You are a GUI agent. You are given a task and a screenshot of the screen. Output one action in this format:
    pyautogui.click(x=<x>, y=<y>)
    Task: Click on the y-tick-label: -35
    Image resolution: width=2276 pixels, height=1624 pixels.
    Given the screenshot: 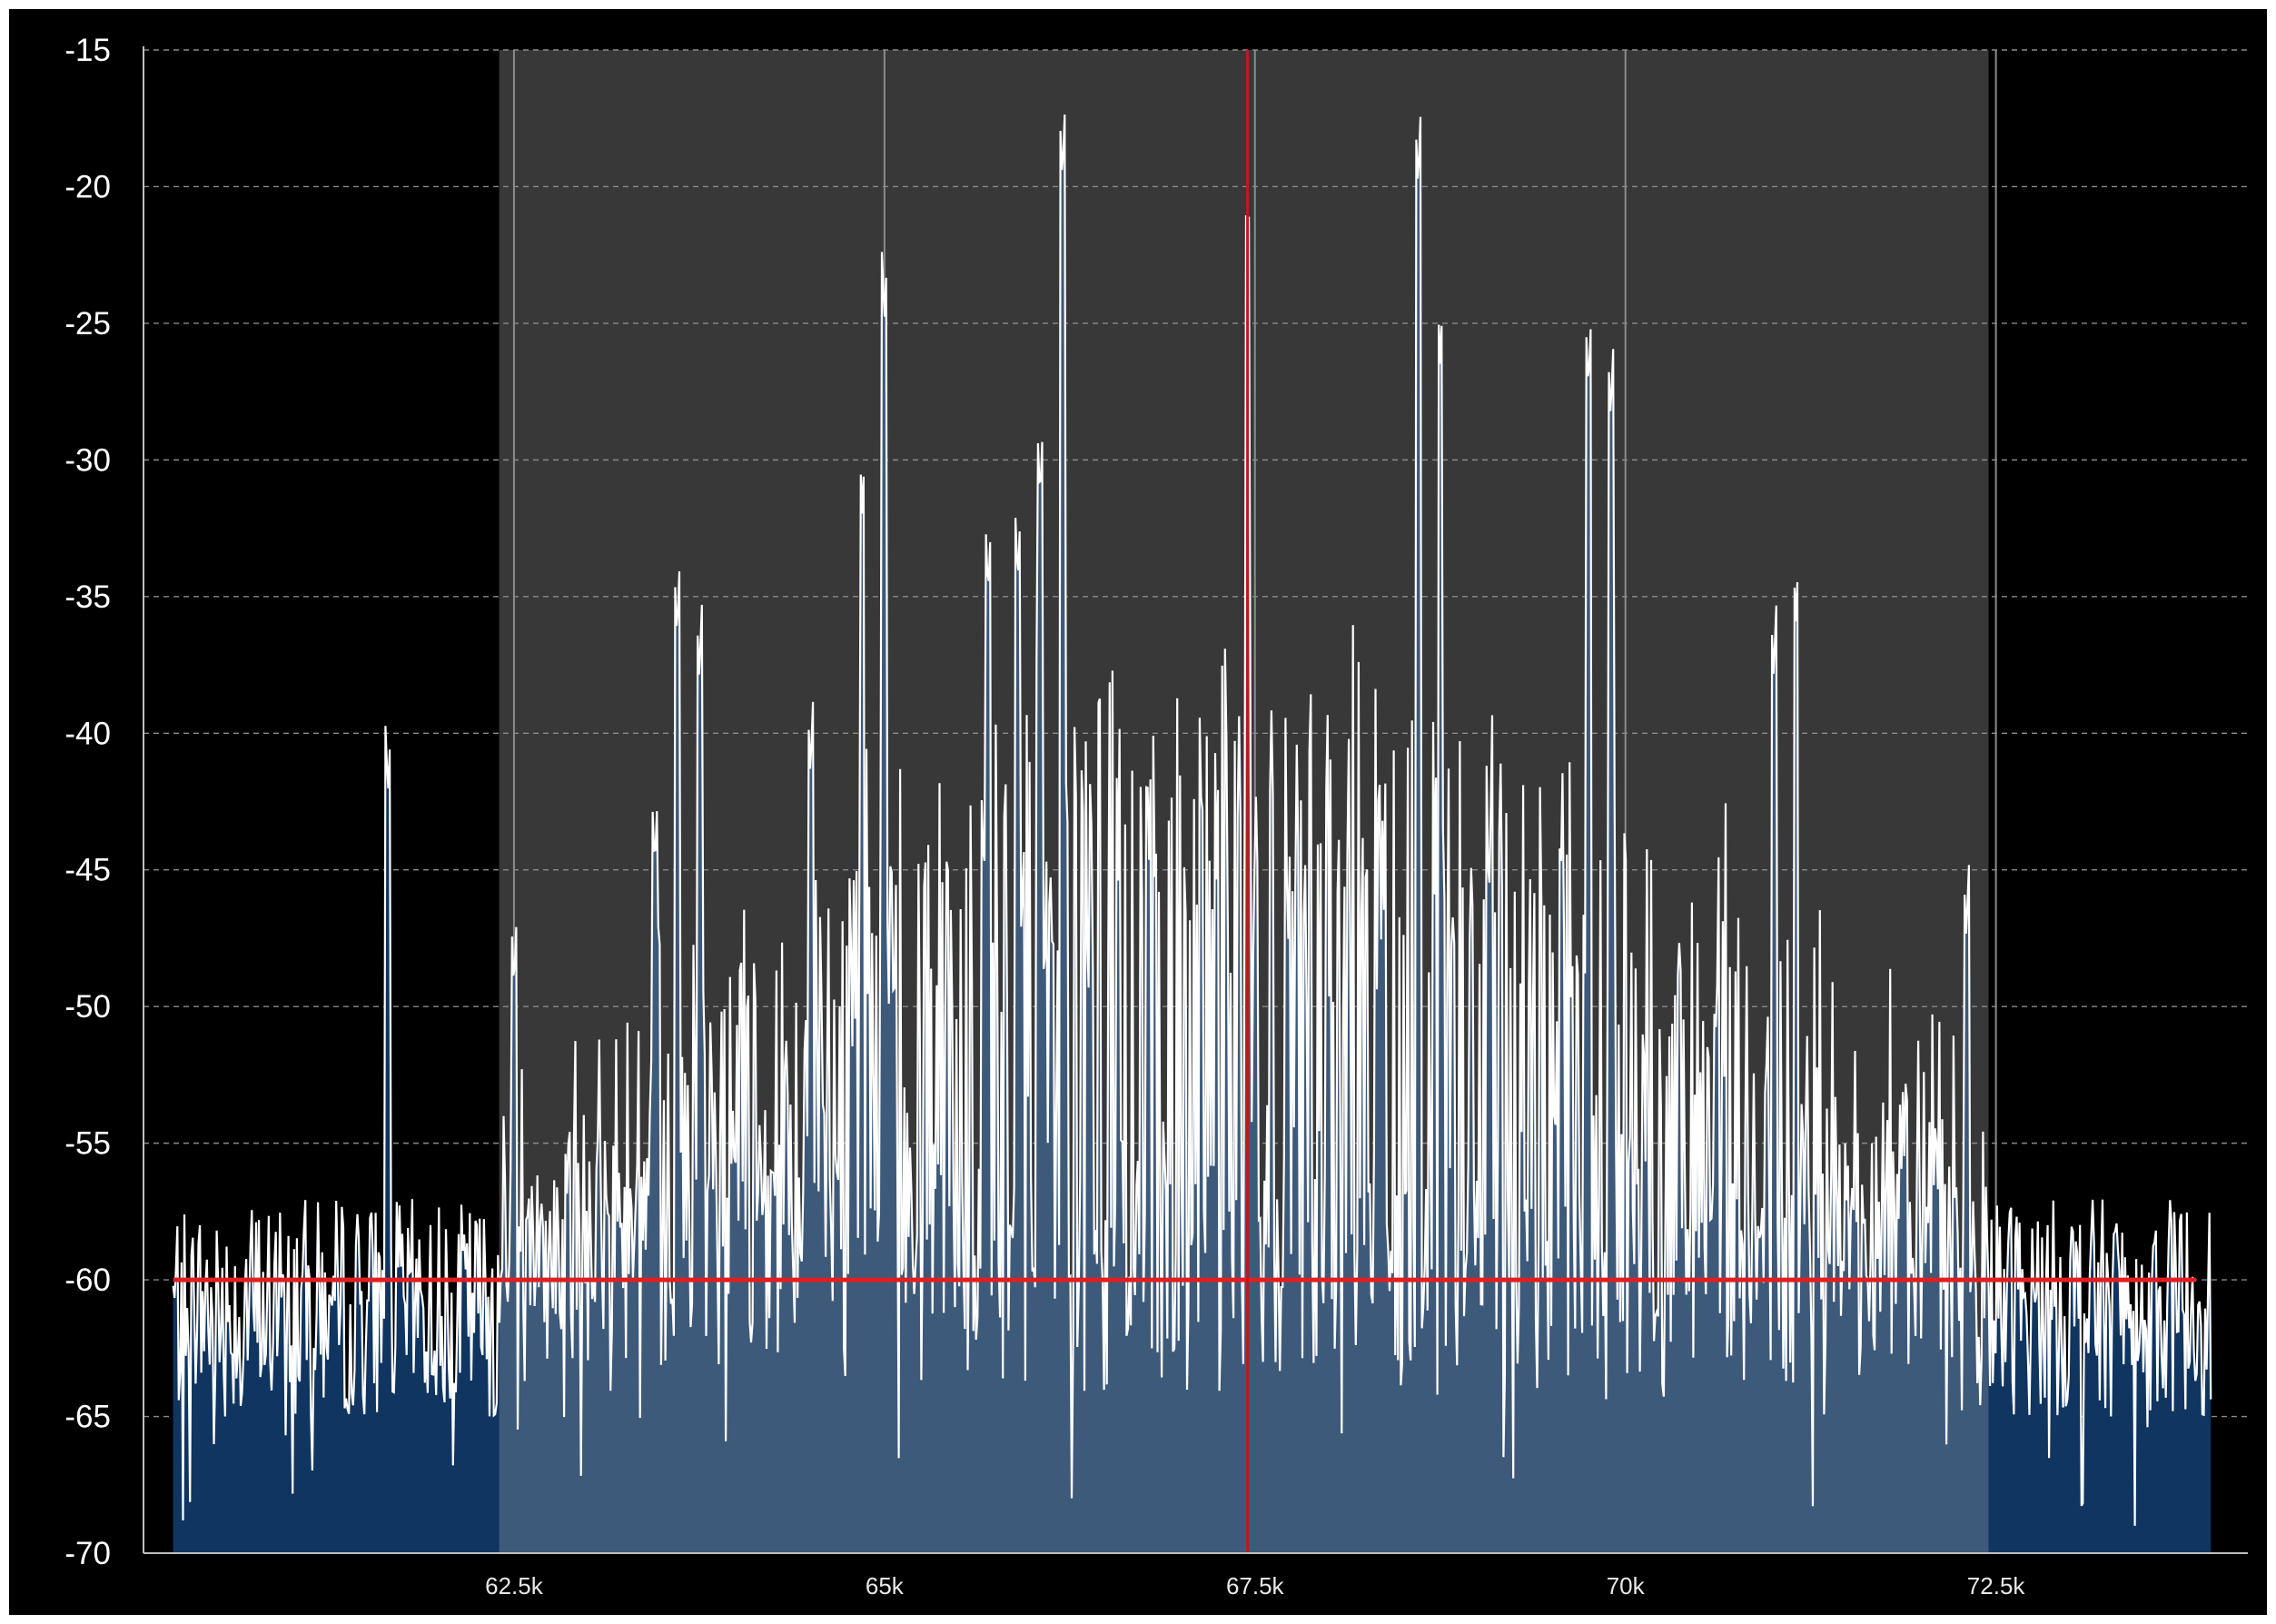 What is the action you would take?
    pyautogui.click(x=88, y=597)
    